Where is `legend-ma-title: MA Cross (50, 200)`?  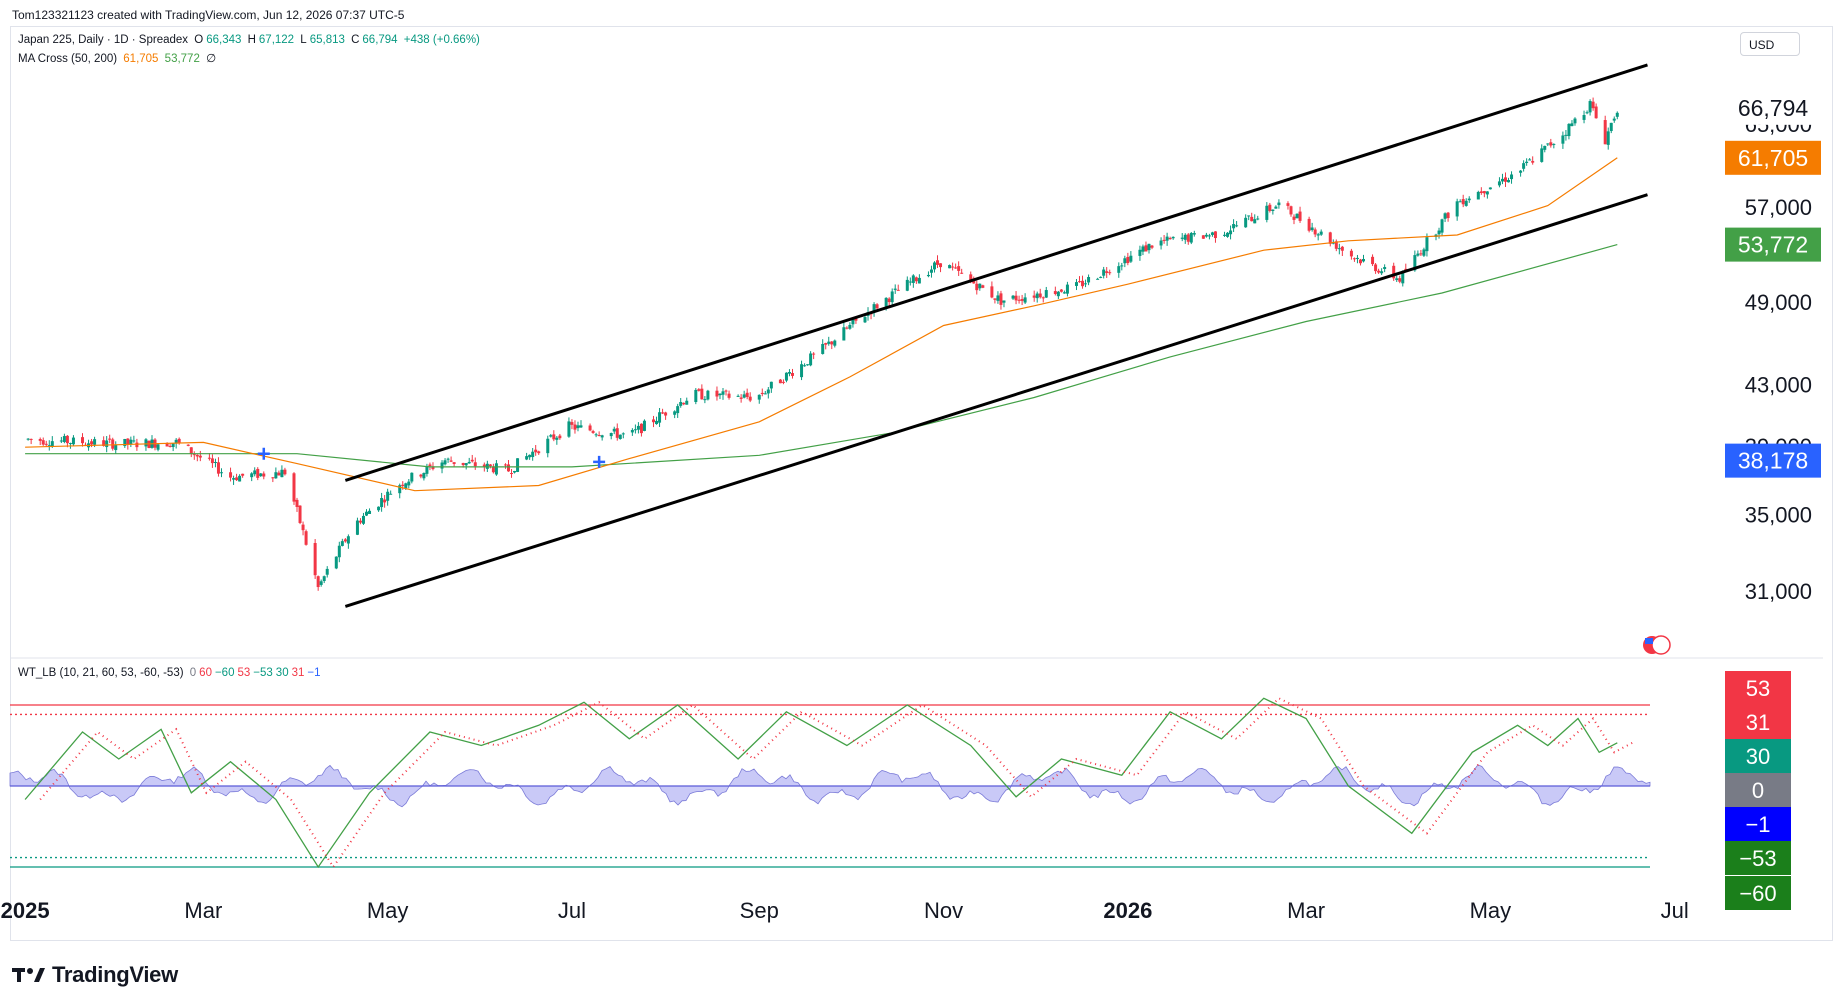 legend-ma-title: MA Cross (50, 200) is located at coordinates (68, 59).